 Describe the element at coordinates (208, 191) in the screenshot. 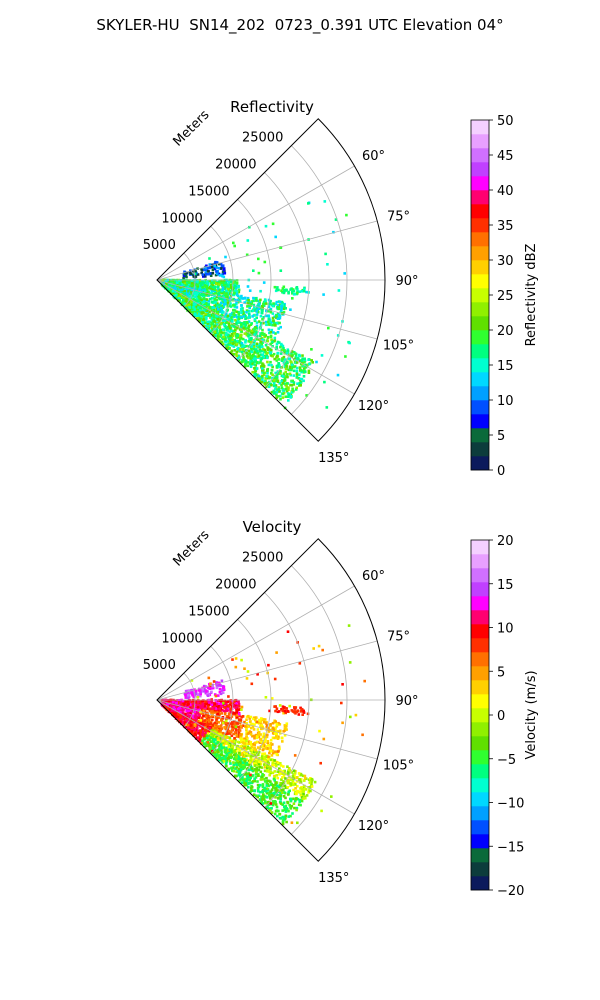

I see `radial-tick-label: 15000` at that location.